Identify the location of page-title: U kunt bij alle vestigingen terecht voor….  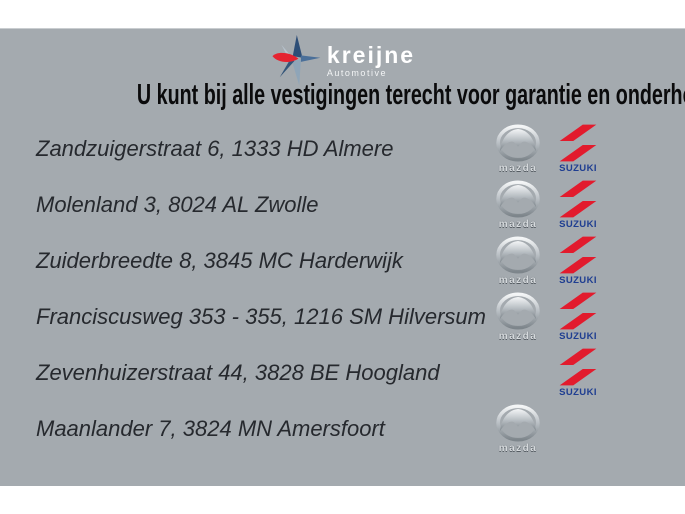
(342, 95).